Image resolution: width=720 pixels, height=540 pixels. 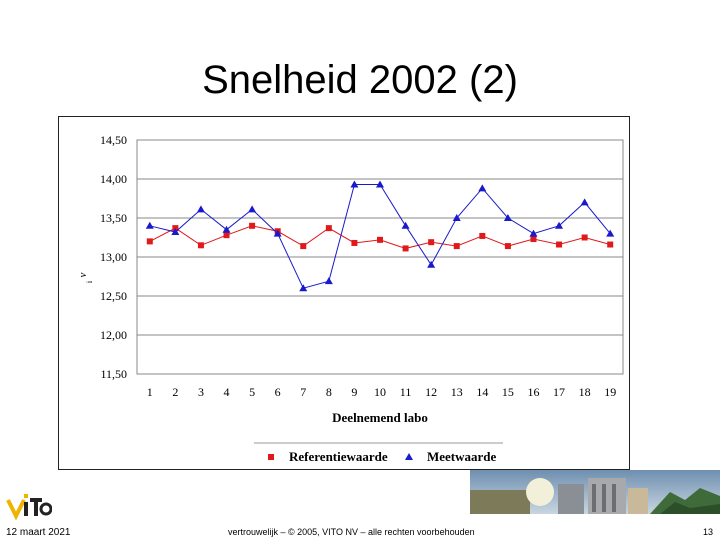 What do you see at coordinates (85, 277) in the screenshot?
I see `y-axis-label: v i` at bounding box center [85, 277].